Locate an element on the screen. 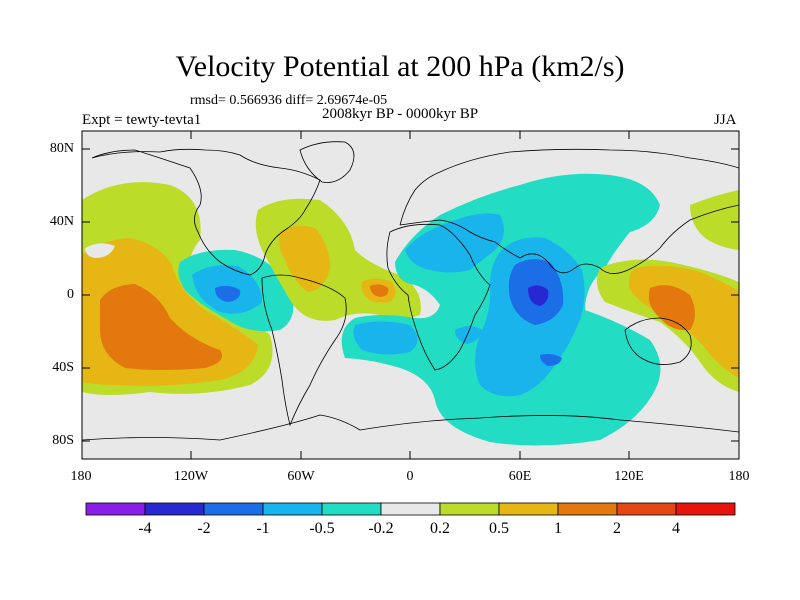  lon-label-180w: 180 is located at coordinates (81, 476).